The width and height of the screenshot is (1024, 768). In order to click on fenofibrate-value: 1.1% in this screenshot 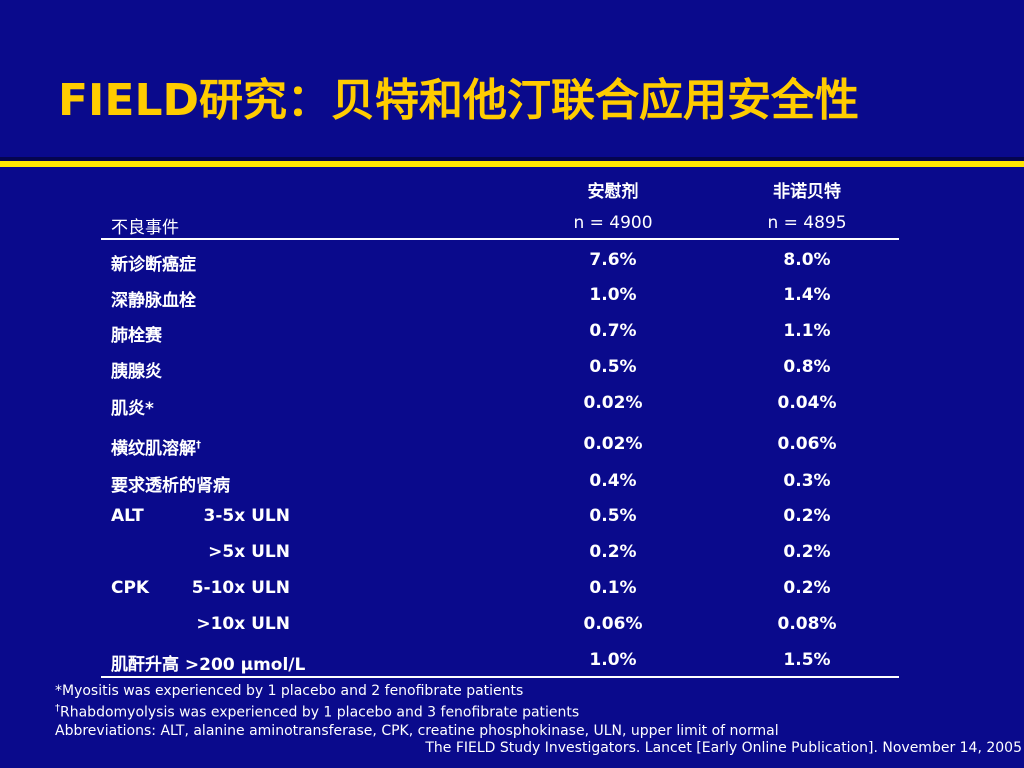, I will do `click(807, 331)`.